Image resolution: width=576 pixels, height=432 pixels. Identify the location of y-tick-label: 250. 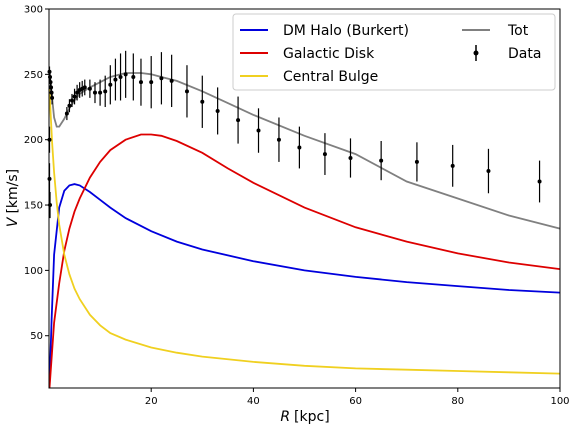
(33, 75).